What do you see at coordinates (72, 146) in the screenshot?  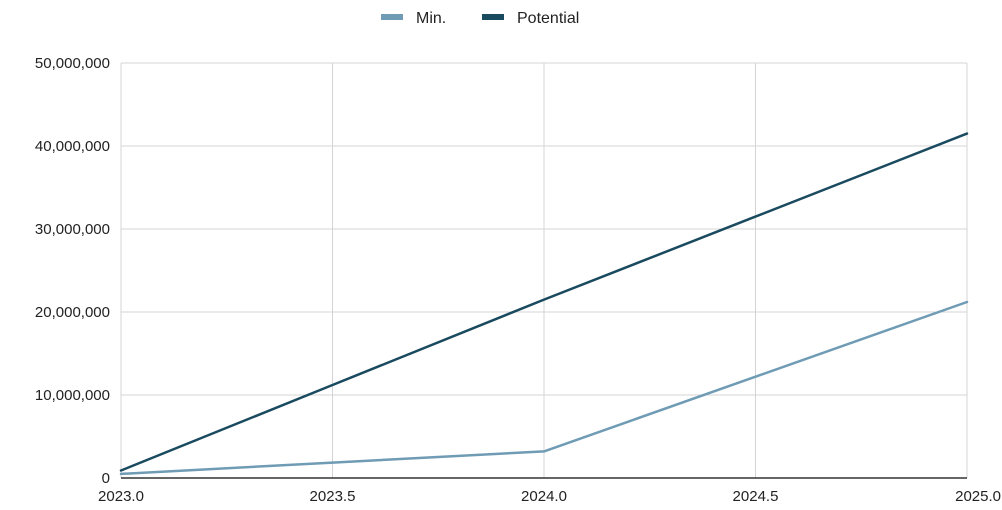 I see `y-tick-label: 40,000,000` at bounding box center [72, 146].